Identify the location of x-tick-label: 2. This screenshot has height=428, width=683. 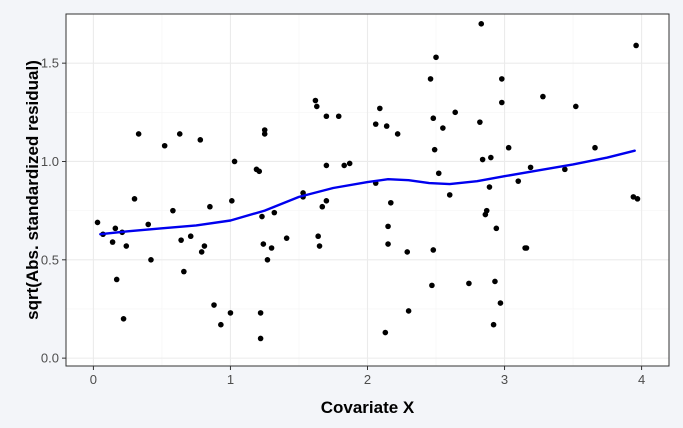
(367, 379).